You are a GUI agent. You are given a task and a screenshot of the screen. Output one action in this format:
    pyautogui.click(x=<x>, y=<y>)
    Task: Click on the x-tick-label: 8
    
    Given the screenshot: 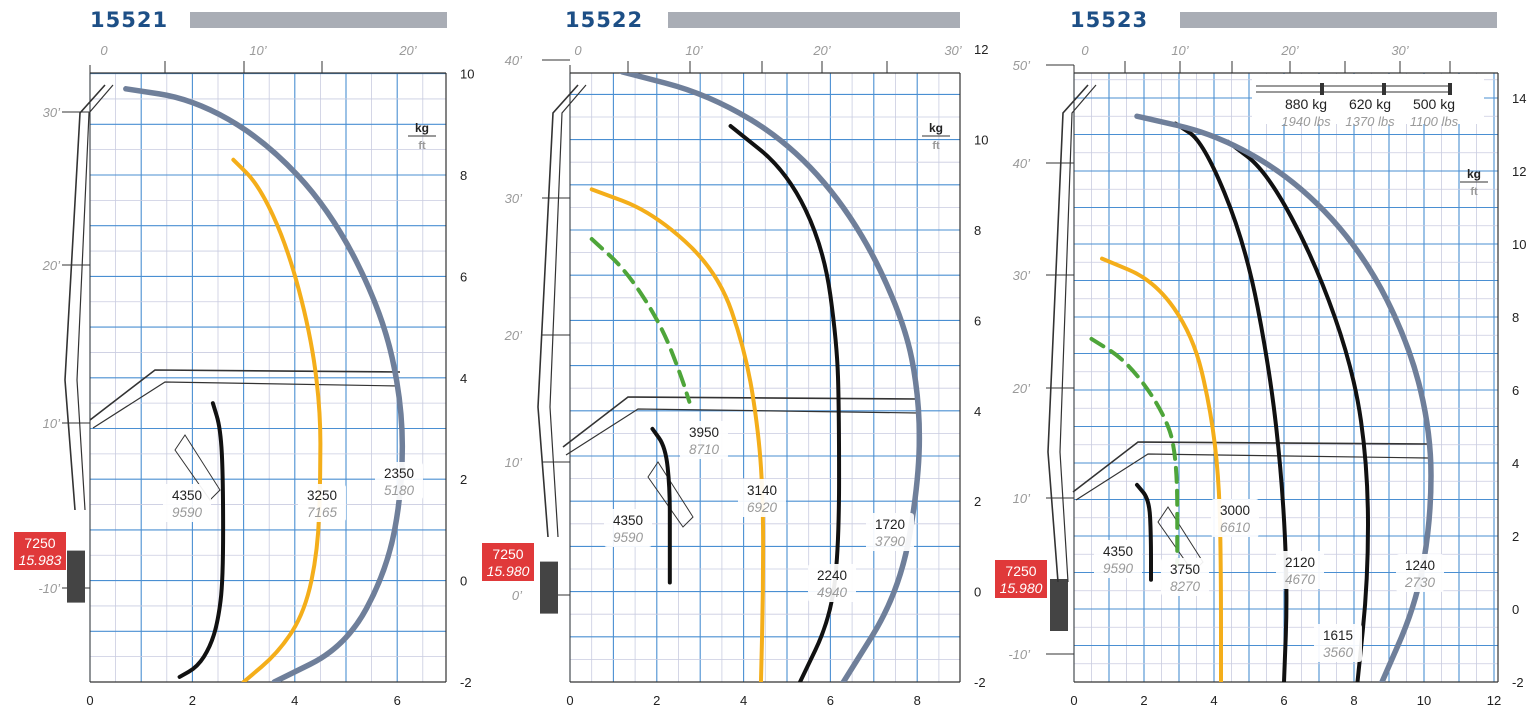 What is the action you would take?
    pyautogui.click(x=1353, y=700)
    